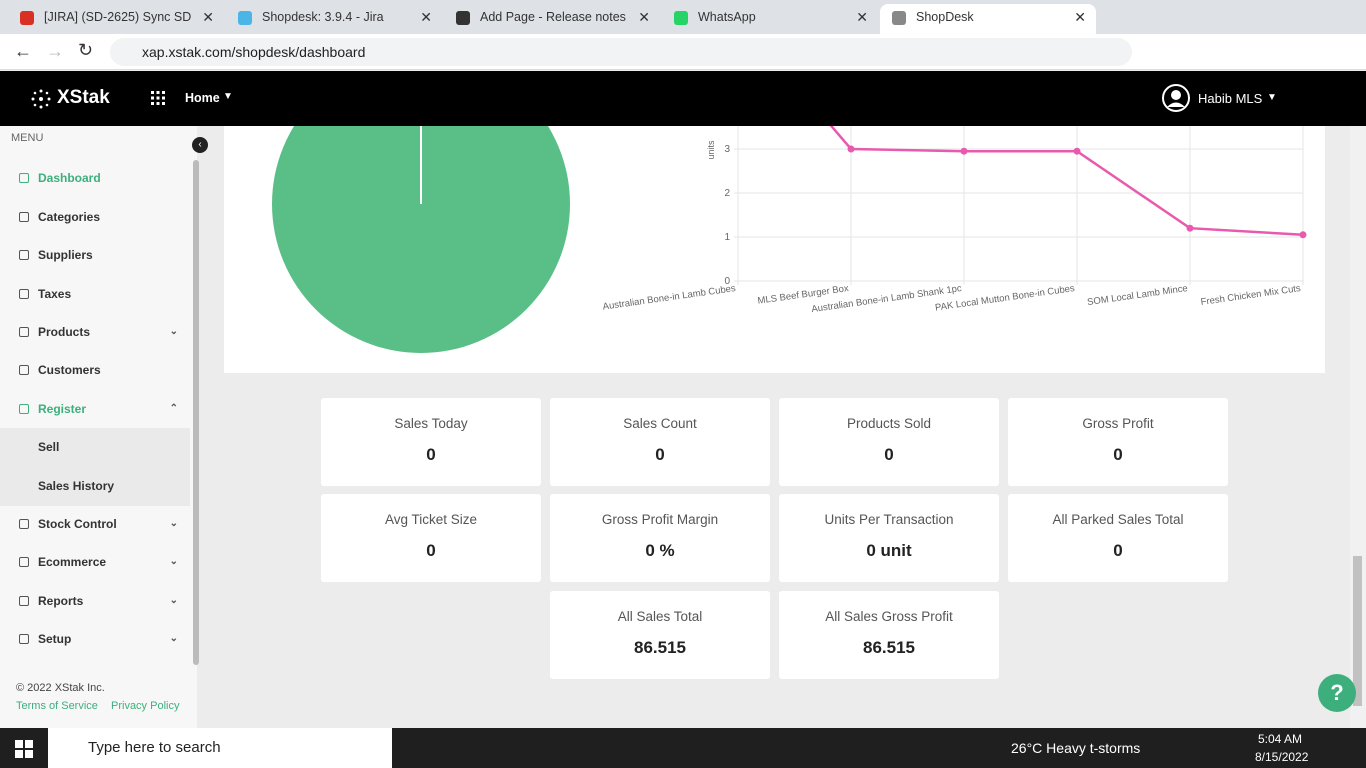  I want to click on menu-label: Dashboard, so click(69, 178).